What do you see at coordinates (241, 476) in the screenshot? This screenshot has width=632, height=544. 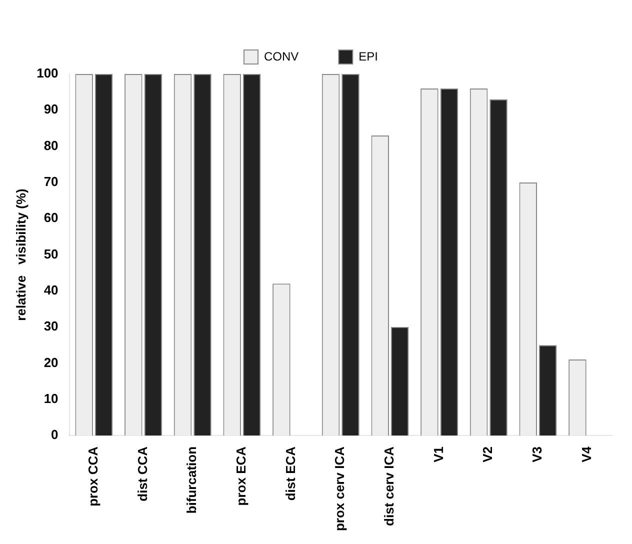 I see `x-tick-label: prox ECA` at bounding box center [241, 476].